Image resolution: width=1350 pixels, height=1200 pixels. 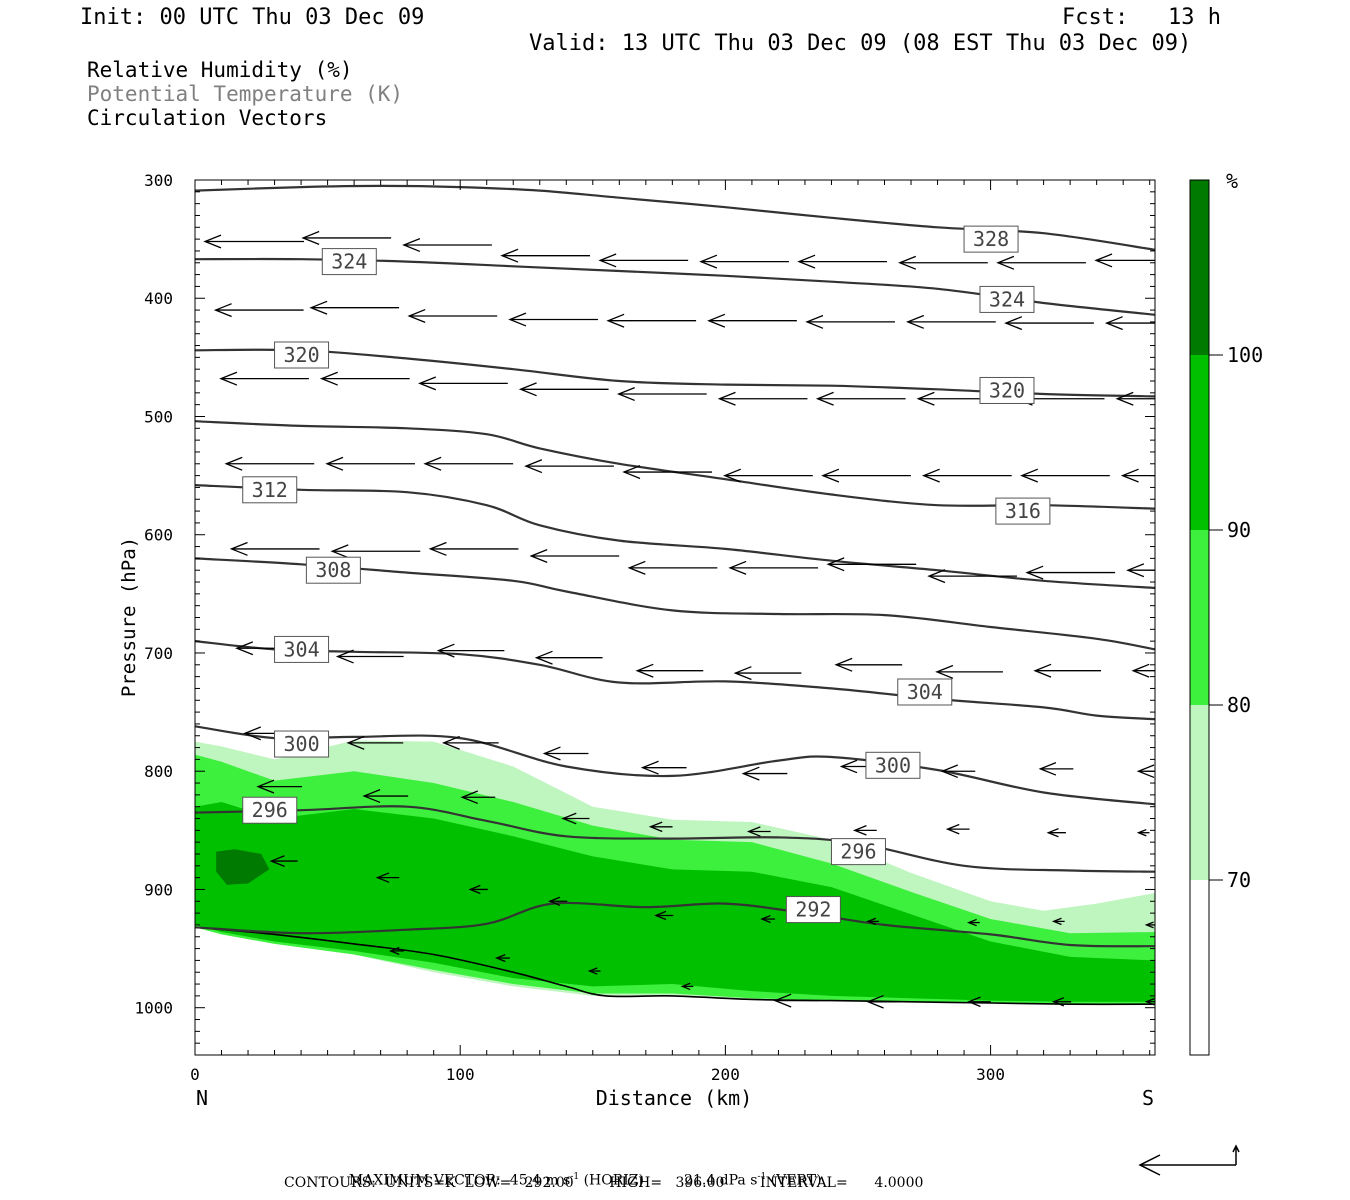 What do you see at coordinates (1199, 792) in the screenshot?
I see `colorbar-segment` at bounding box center [1199, 792].